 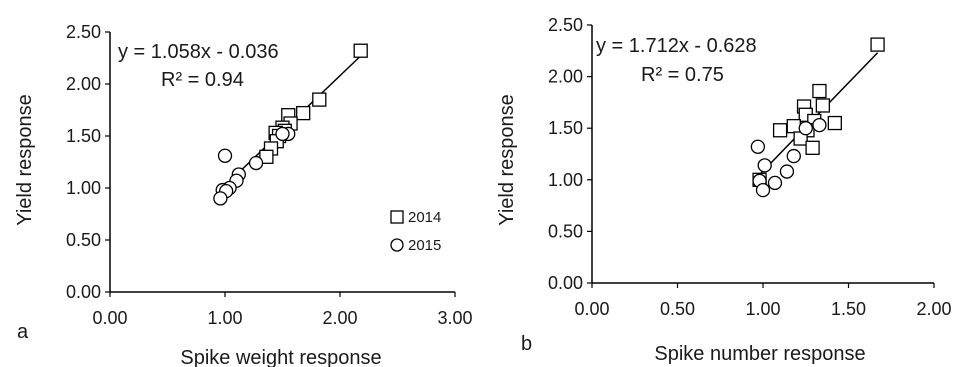 I want to click on panel-b-y-tick-label: 2.50, so click(x=565, y=25).